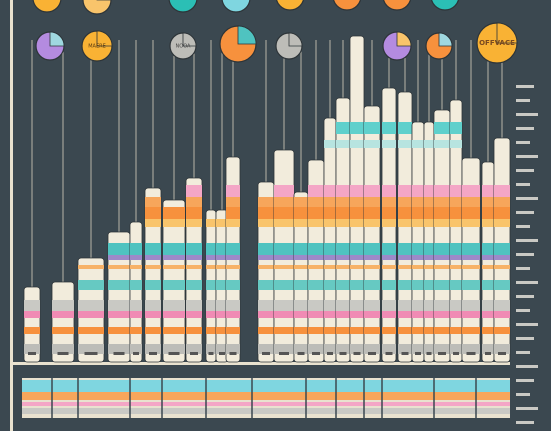 The width and height of the screenshot is (551, 431). Describe the element at coordinates (445, 5) in the screenshot. I see `pie` at that location.